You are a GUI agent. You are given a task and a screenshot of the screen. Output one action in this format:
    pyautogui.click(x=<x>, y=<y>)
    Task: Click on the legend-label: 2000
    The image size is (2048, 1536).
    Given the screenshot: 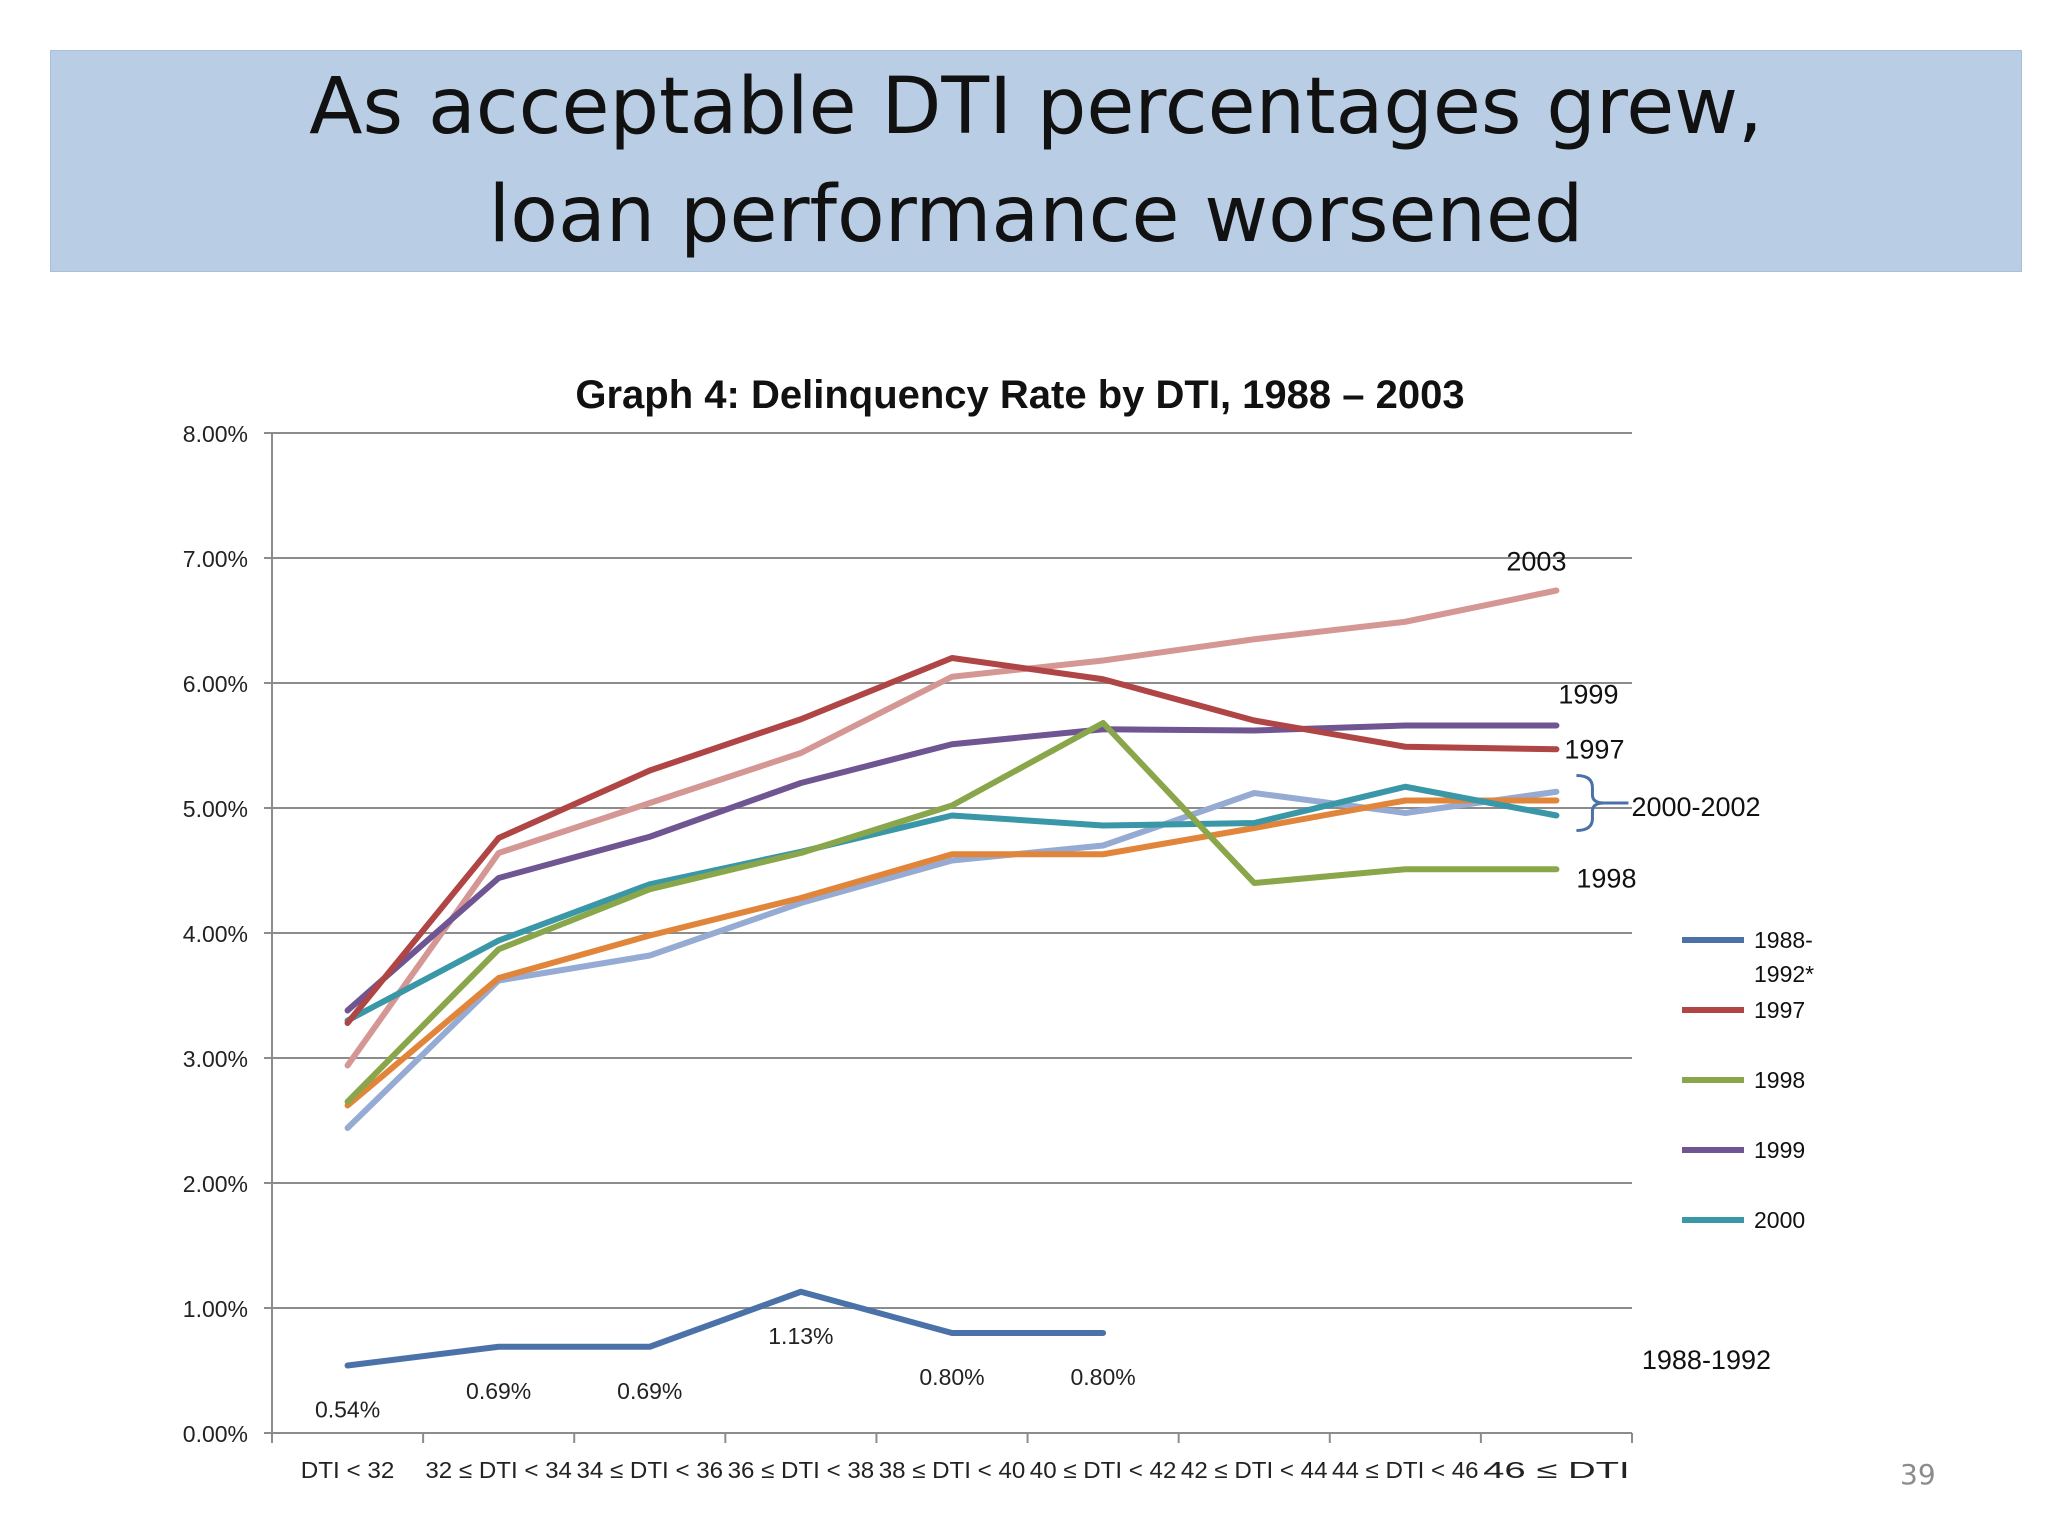 What is the action you would take?
    pyautogui.click(x=1779, y=1220)
    